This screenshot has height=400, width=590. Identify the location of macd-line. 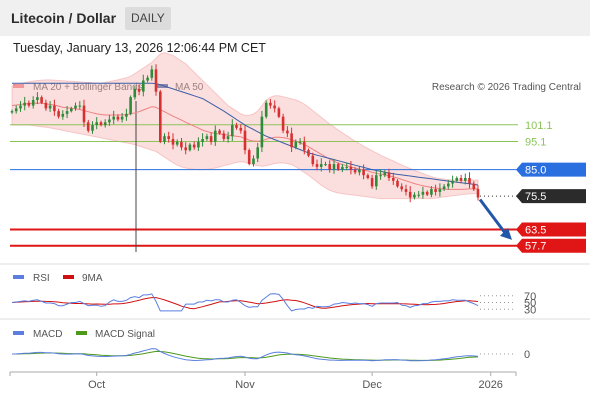
(245, 355).